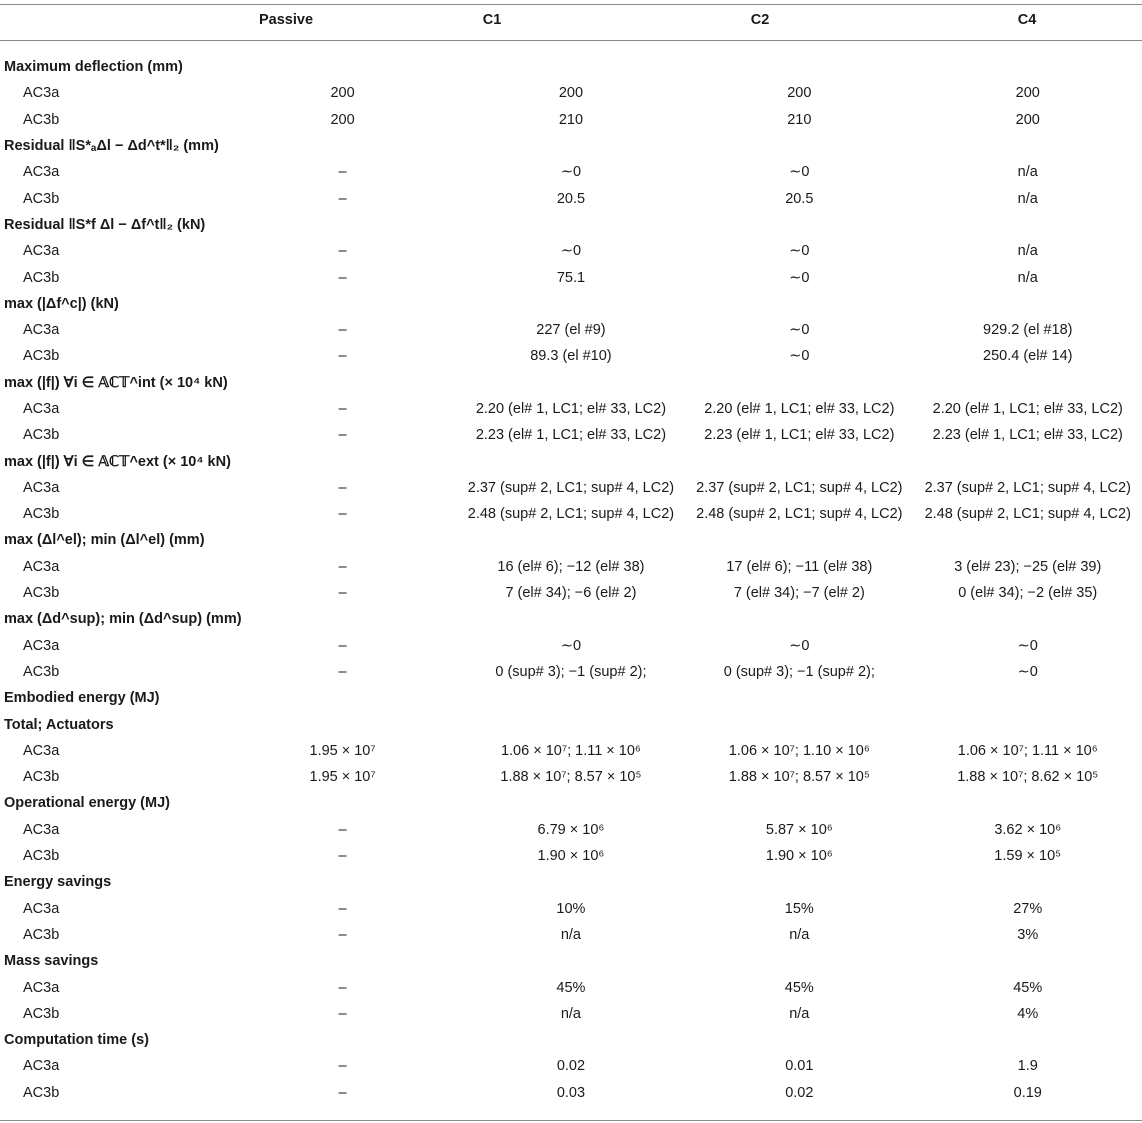 This screenshot has width=1142, height=1123. What do you see at coordinates (76, 1040) in the screenshot?
I see `section-title: Computation time (s)` at bounding box center [76, 1040].